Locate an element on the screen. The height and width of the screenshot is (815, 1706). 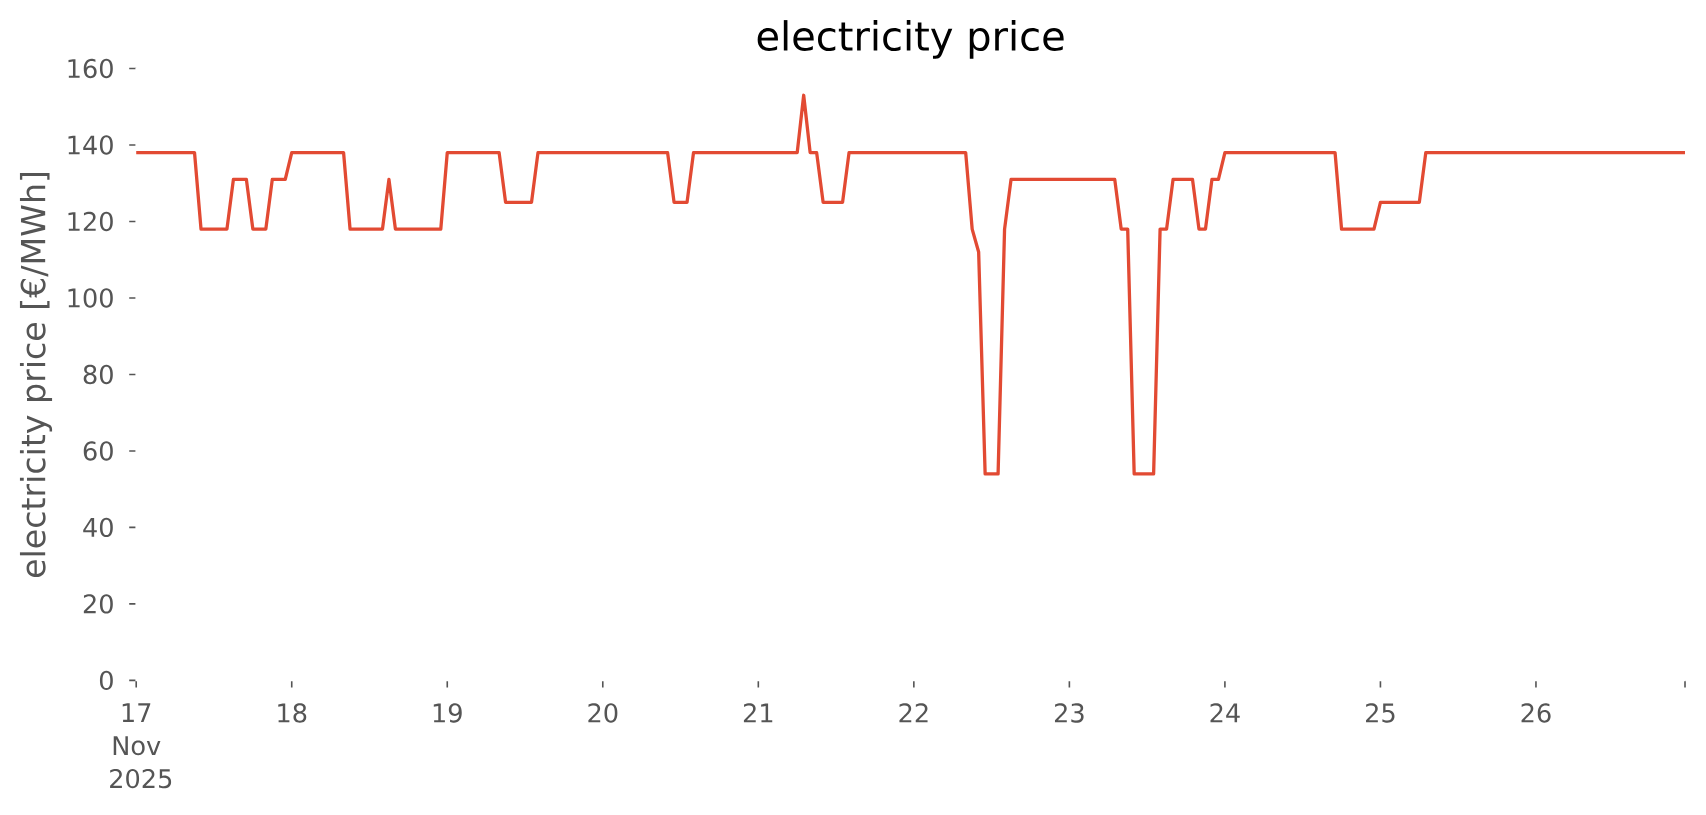
y-tick-label: 60 is located at coordinates (98, 451).